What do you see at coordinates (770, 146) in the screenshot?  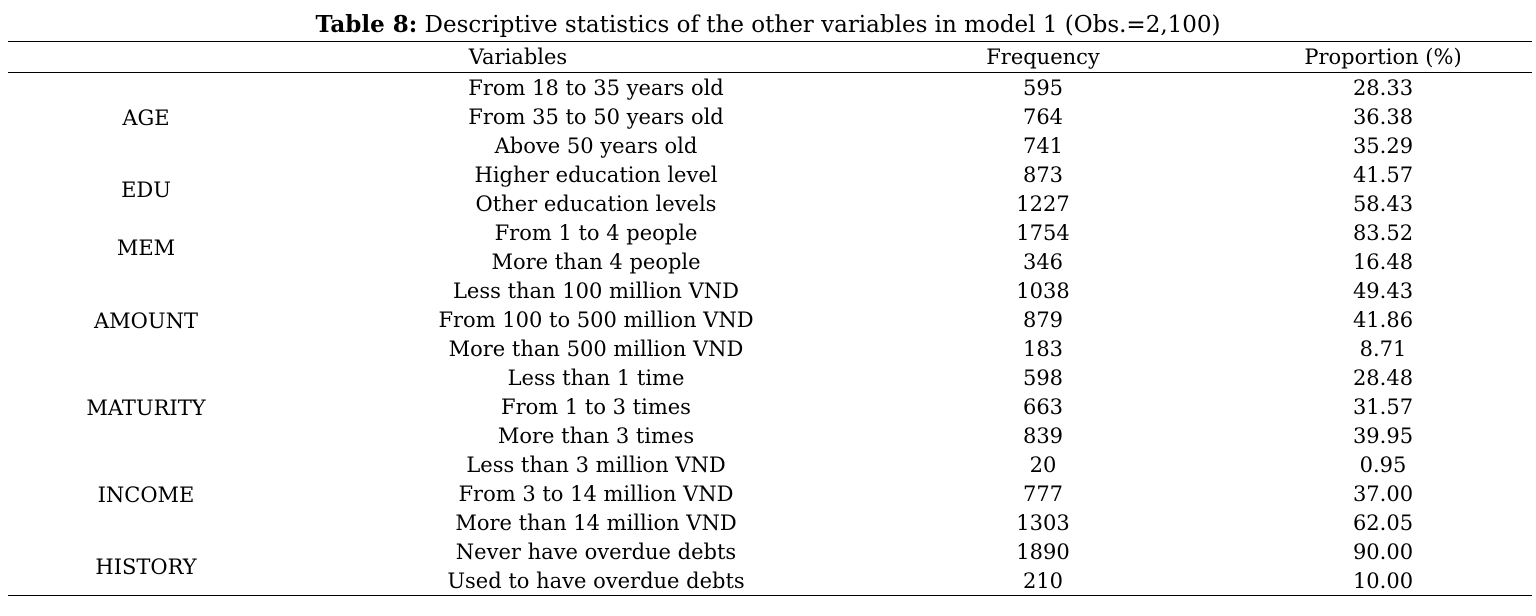 I see `table-row: Above 50 years old 741 35.29` at bounding box center [770, 146].